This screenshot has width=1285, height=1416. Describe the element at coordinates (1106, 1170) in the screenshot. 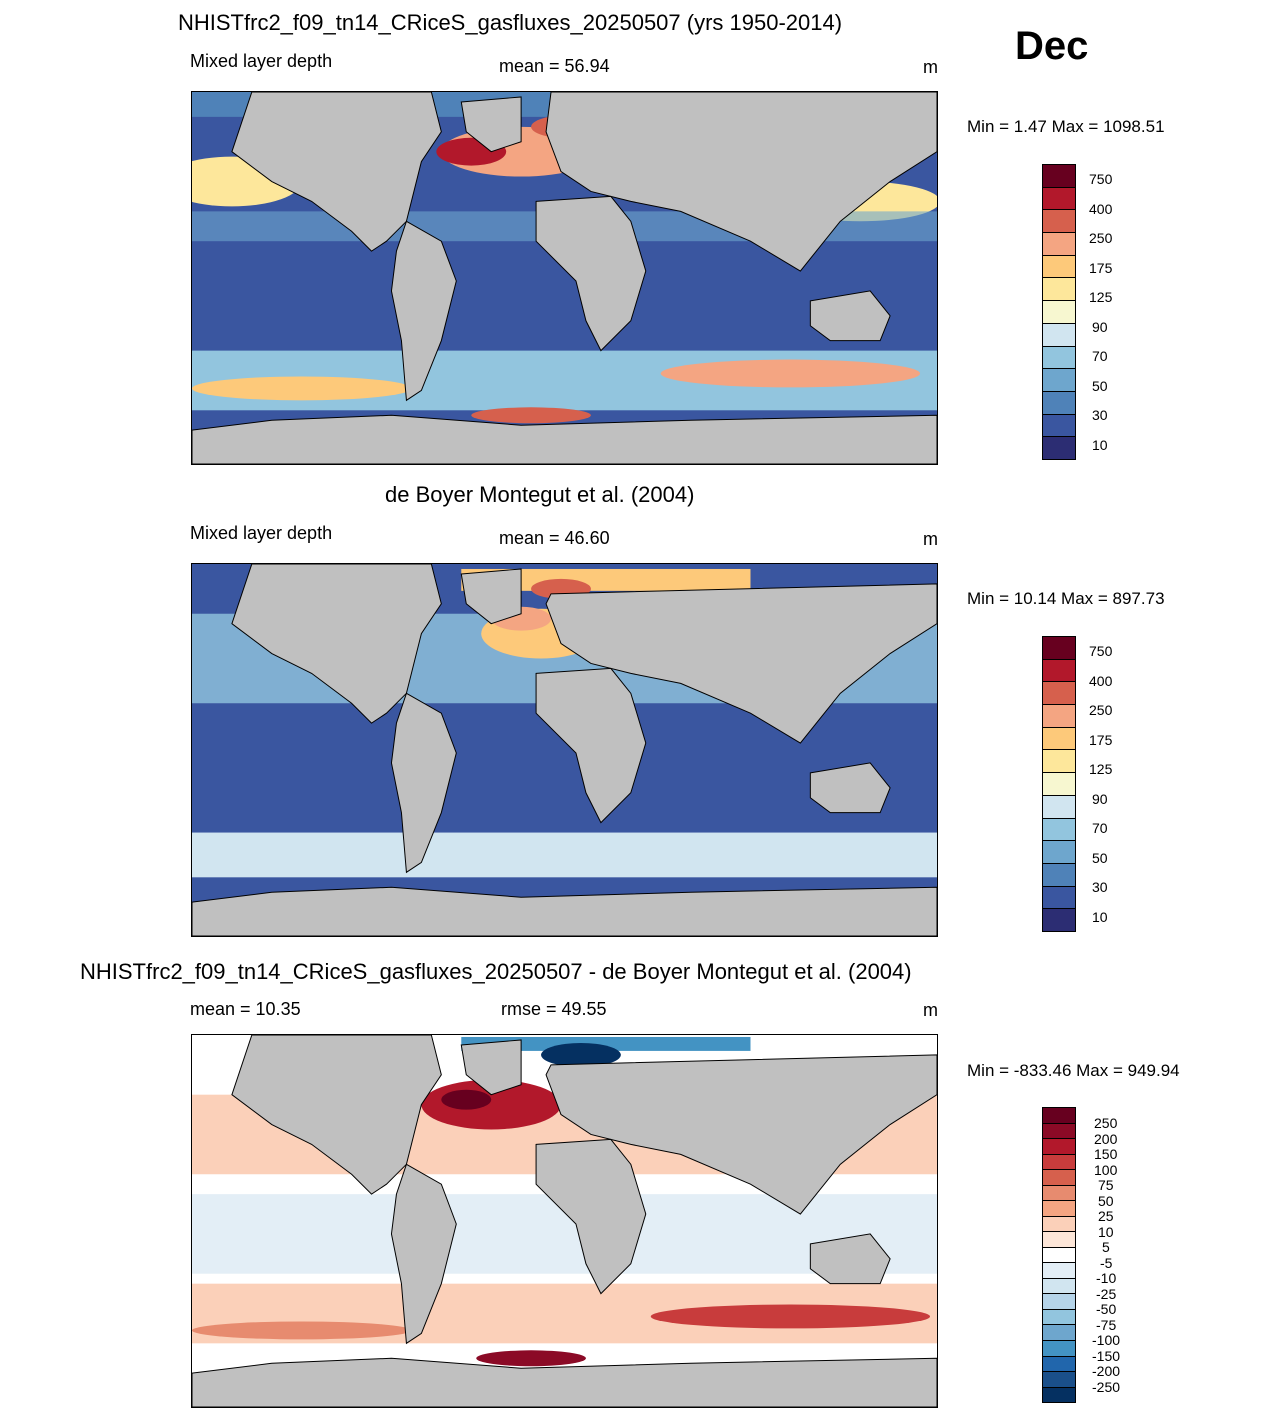

I see `colorbar-label: 100` at that location.